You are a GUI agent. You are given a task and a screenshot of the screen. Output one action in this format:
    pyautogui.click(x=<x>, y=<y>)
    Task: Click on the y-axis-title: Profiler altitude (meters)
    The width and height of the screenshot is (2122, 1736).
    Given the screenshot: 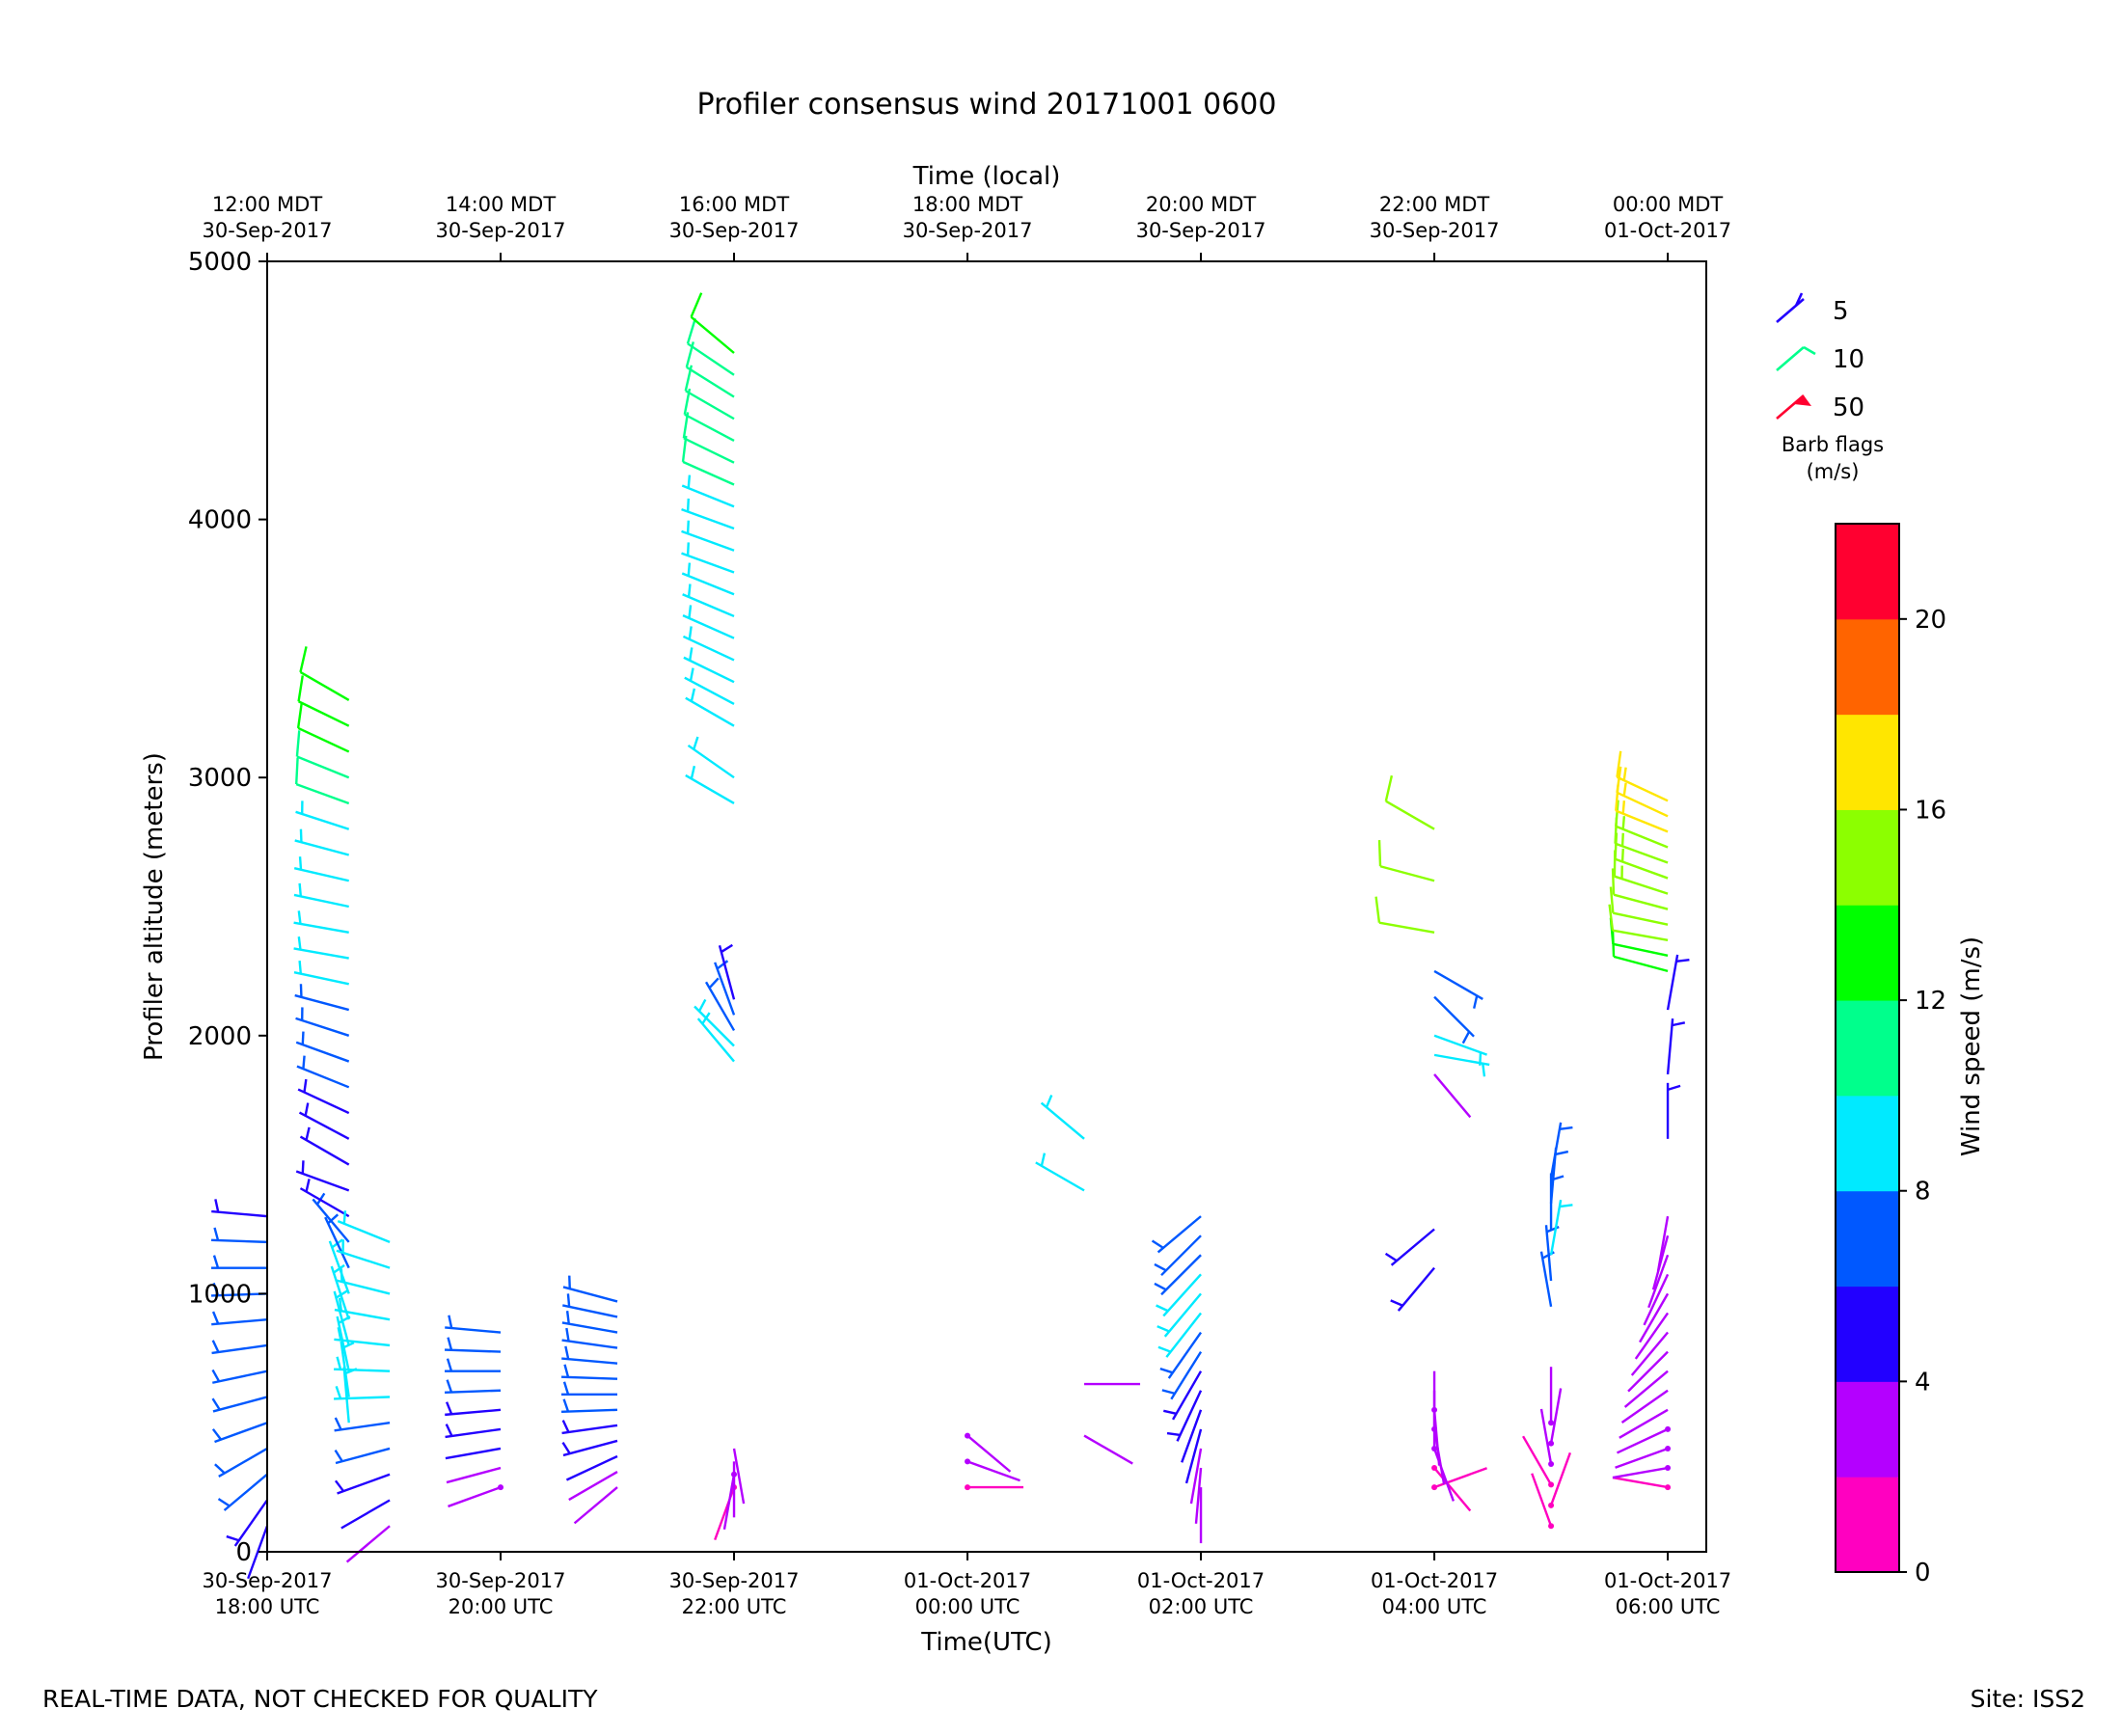 What is the action you would take?
    pyautogui.click(x=155, y=907)
    